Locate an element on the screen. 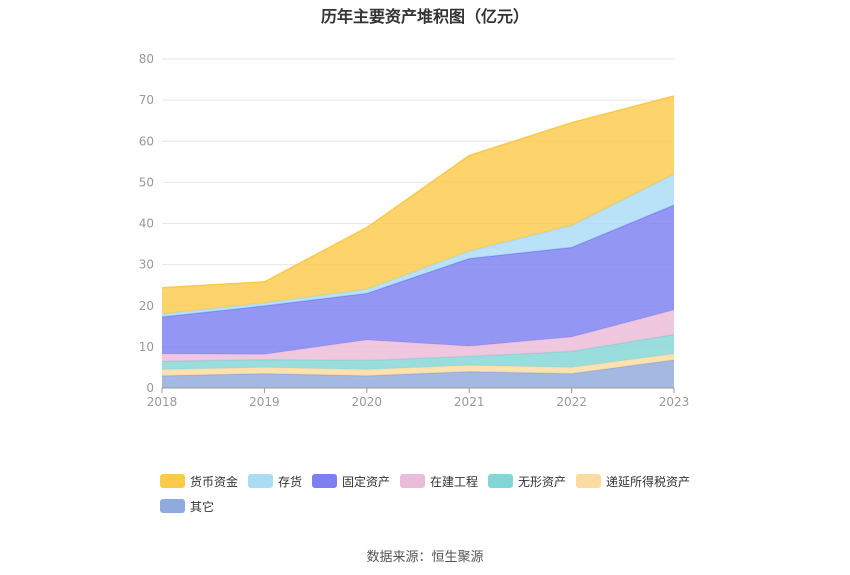 Image resolution: width=850 pixels, height=575 pixels. legend-item: 无形资产 is located at coordinates (527, 481).